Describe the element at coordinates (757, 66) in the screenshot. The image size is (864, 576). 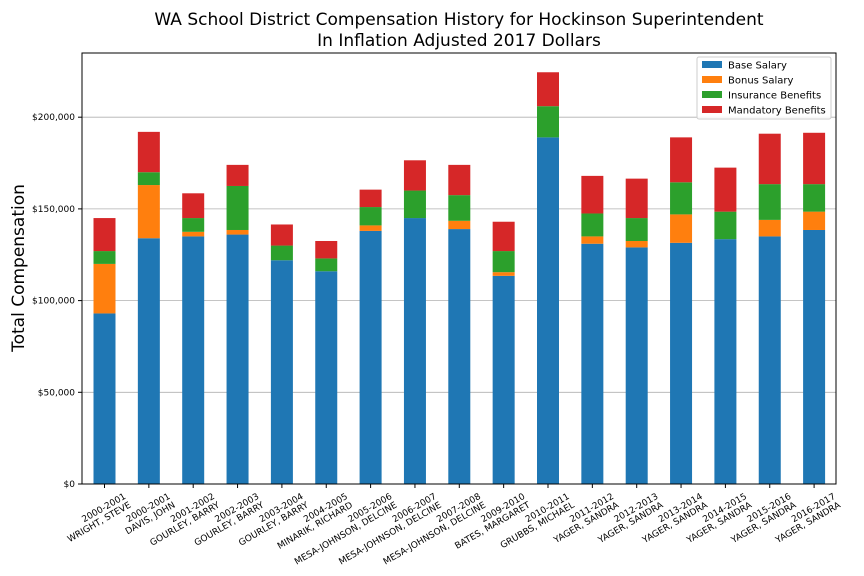
I see `legend-label: Base Salary` at that location.